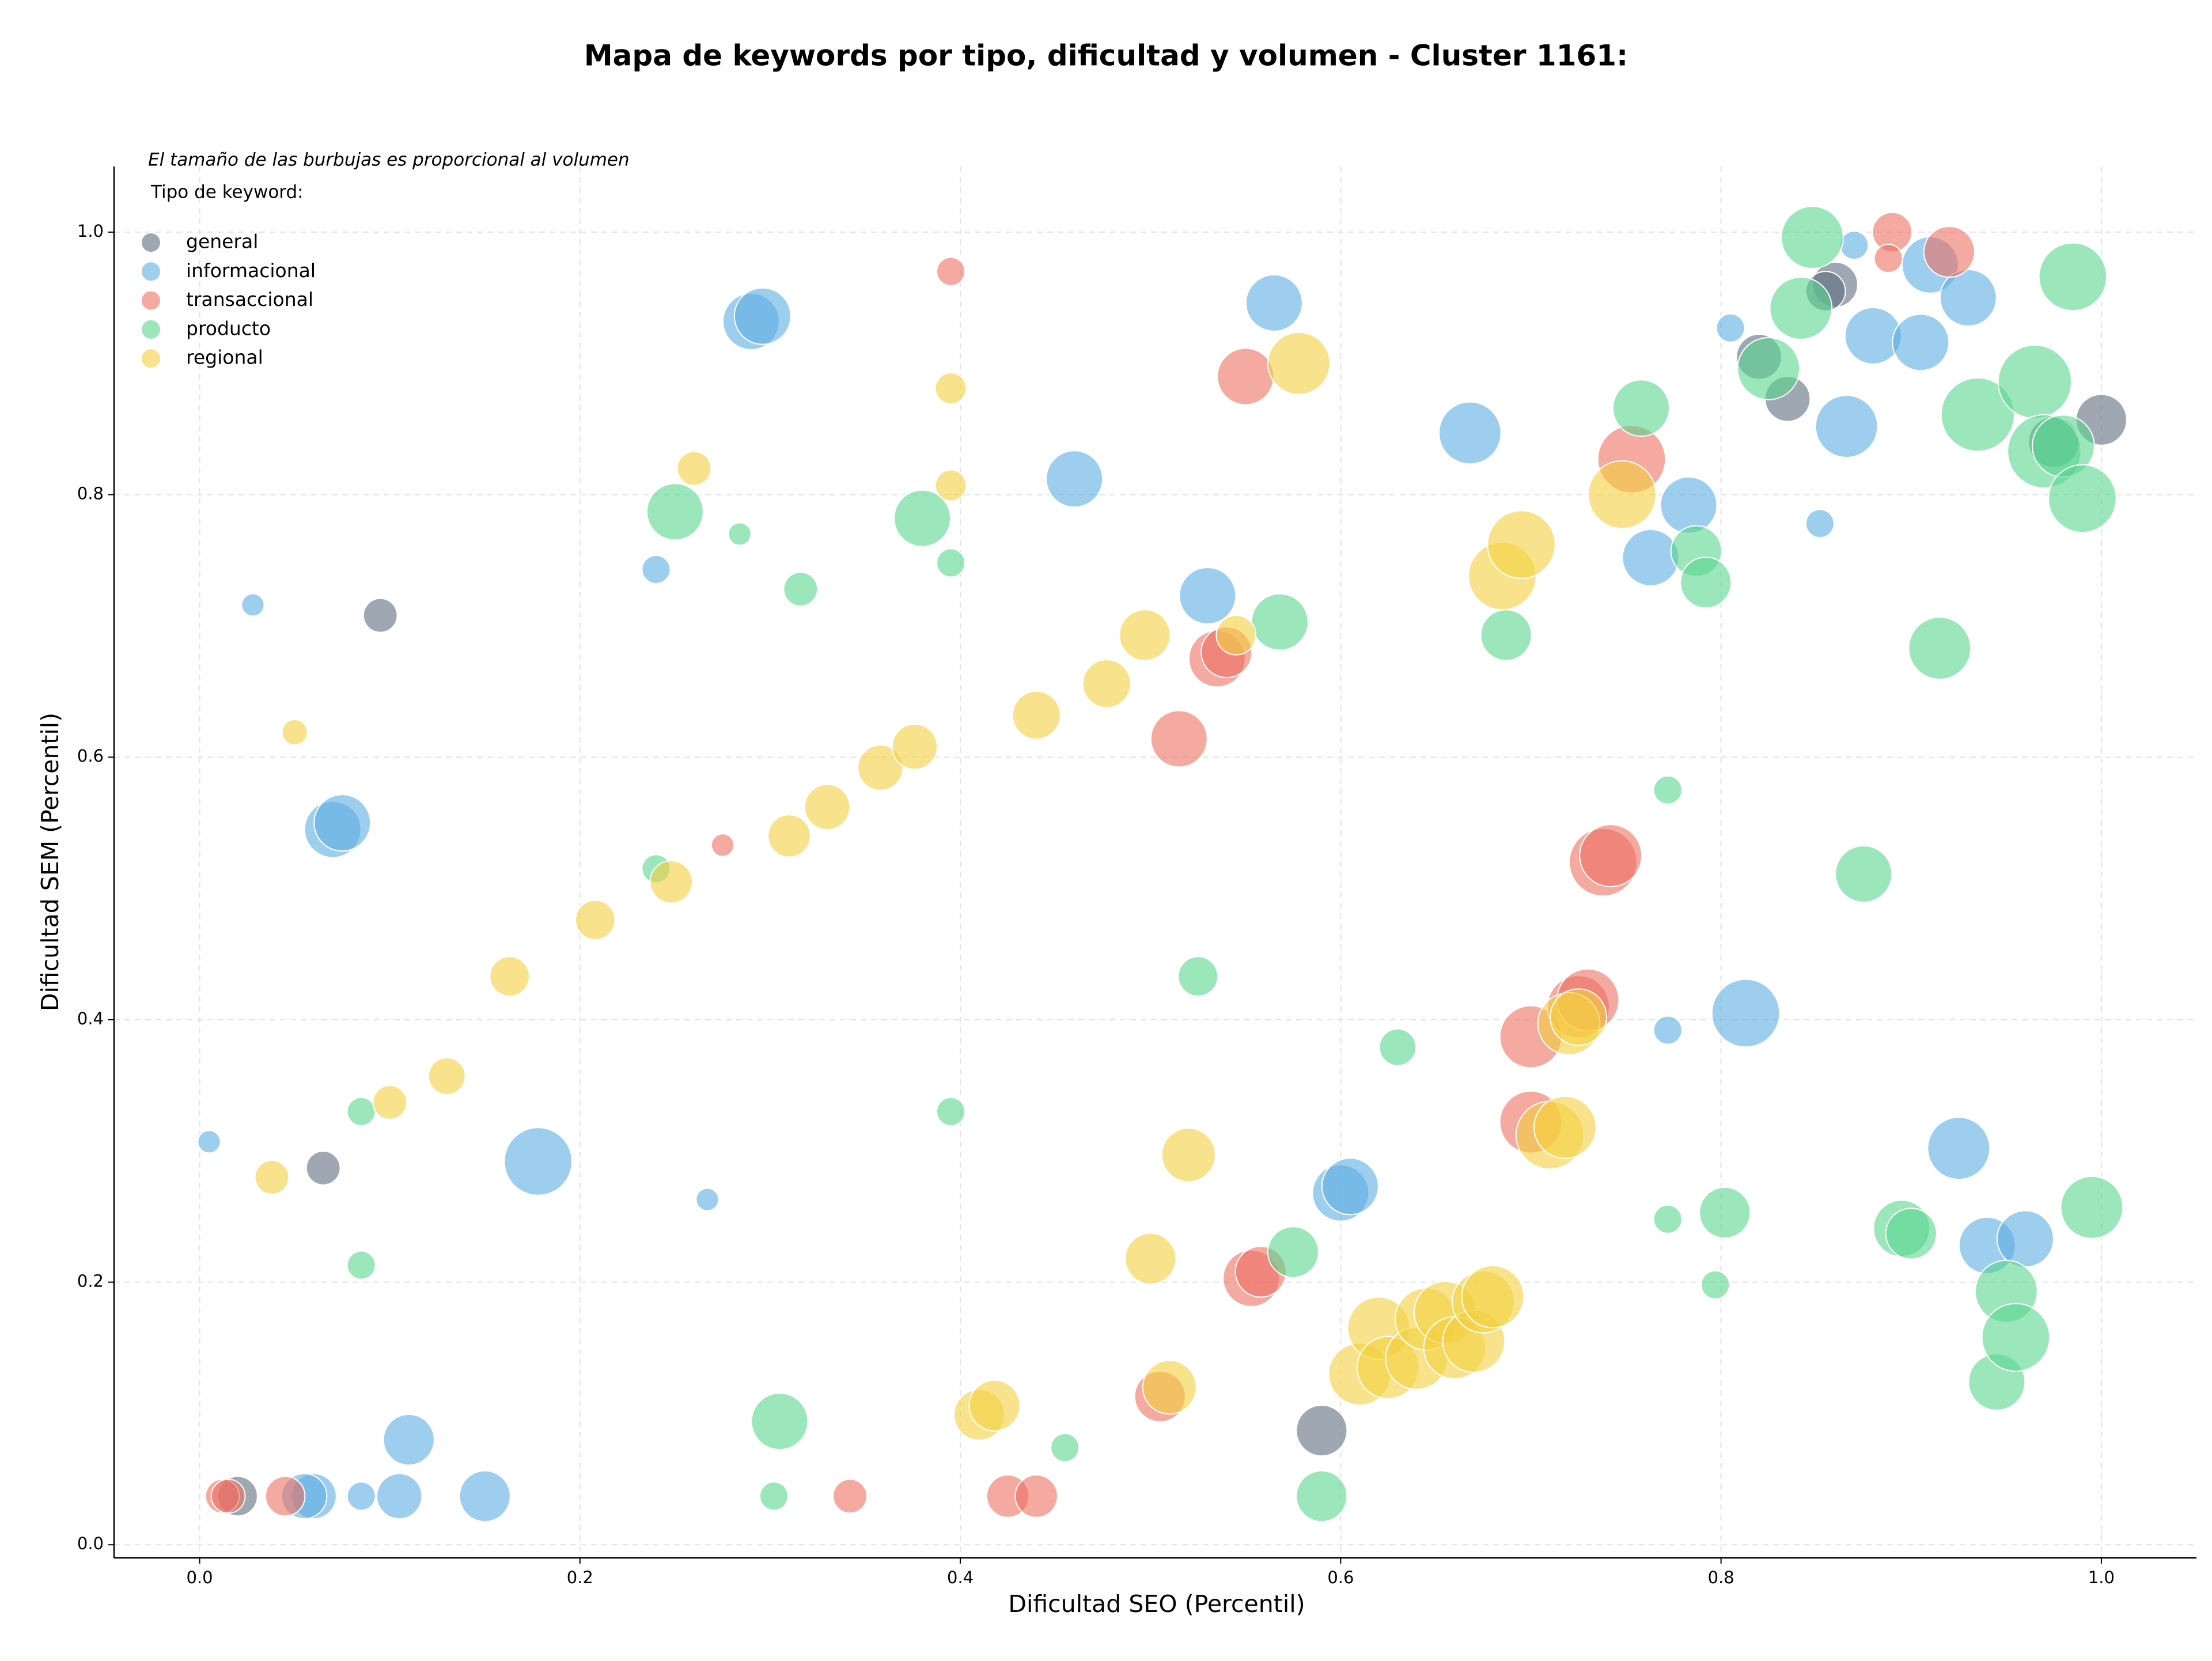 This screenshot has height=1661, width=2212. What do you see at coordinates (222, 241) in the screenshot?
I see `legend-label: general` at bounding box center [222, 241].